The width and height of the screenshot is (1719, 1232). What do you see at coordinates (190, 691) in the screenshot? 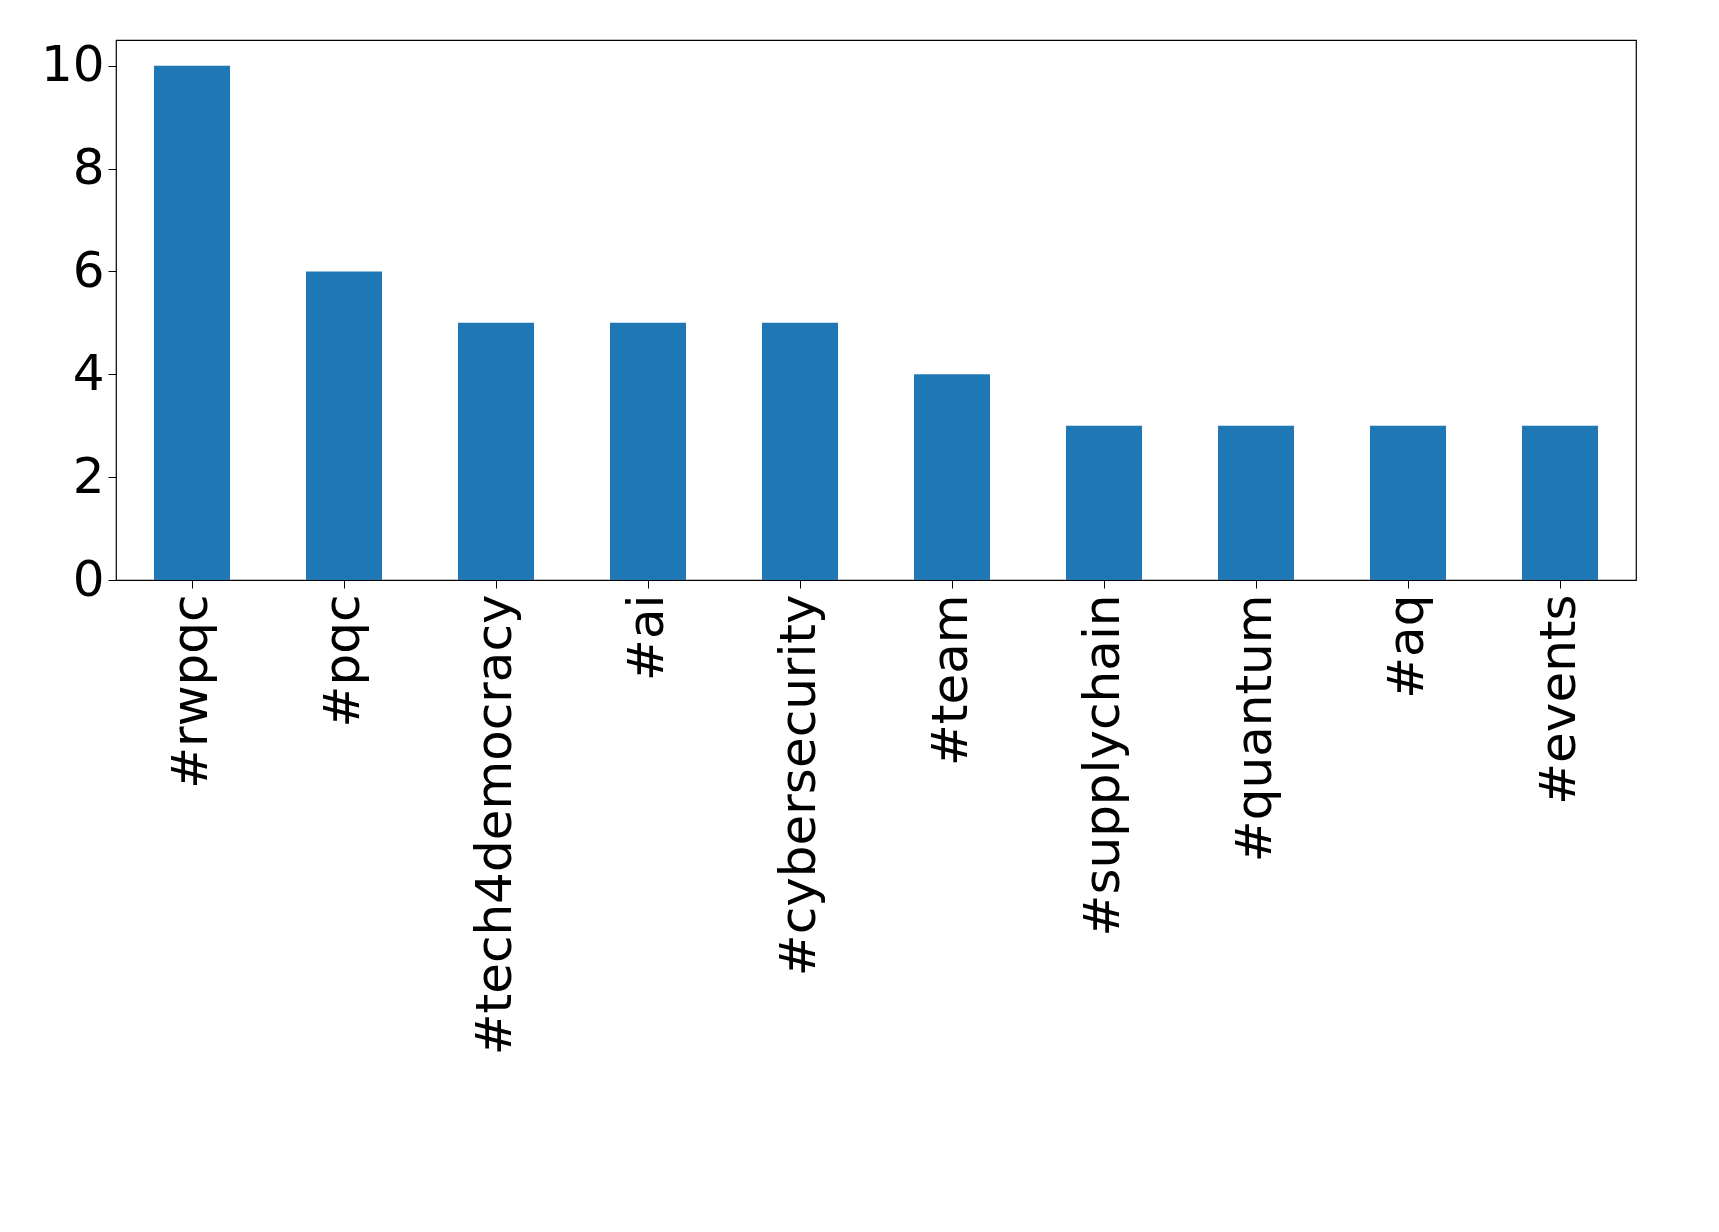
I see `x-tick-label: #rwpqc` at bounding box center [190, 691].